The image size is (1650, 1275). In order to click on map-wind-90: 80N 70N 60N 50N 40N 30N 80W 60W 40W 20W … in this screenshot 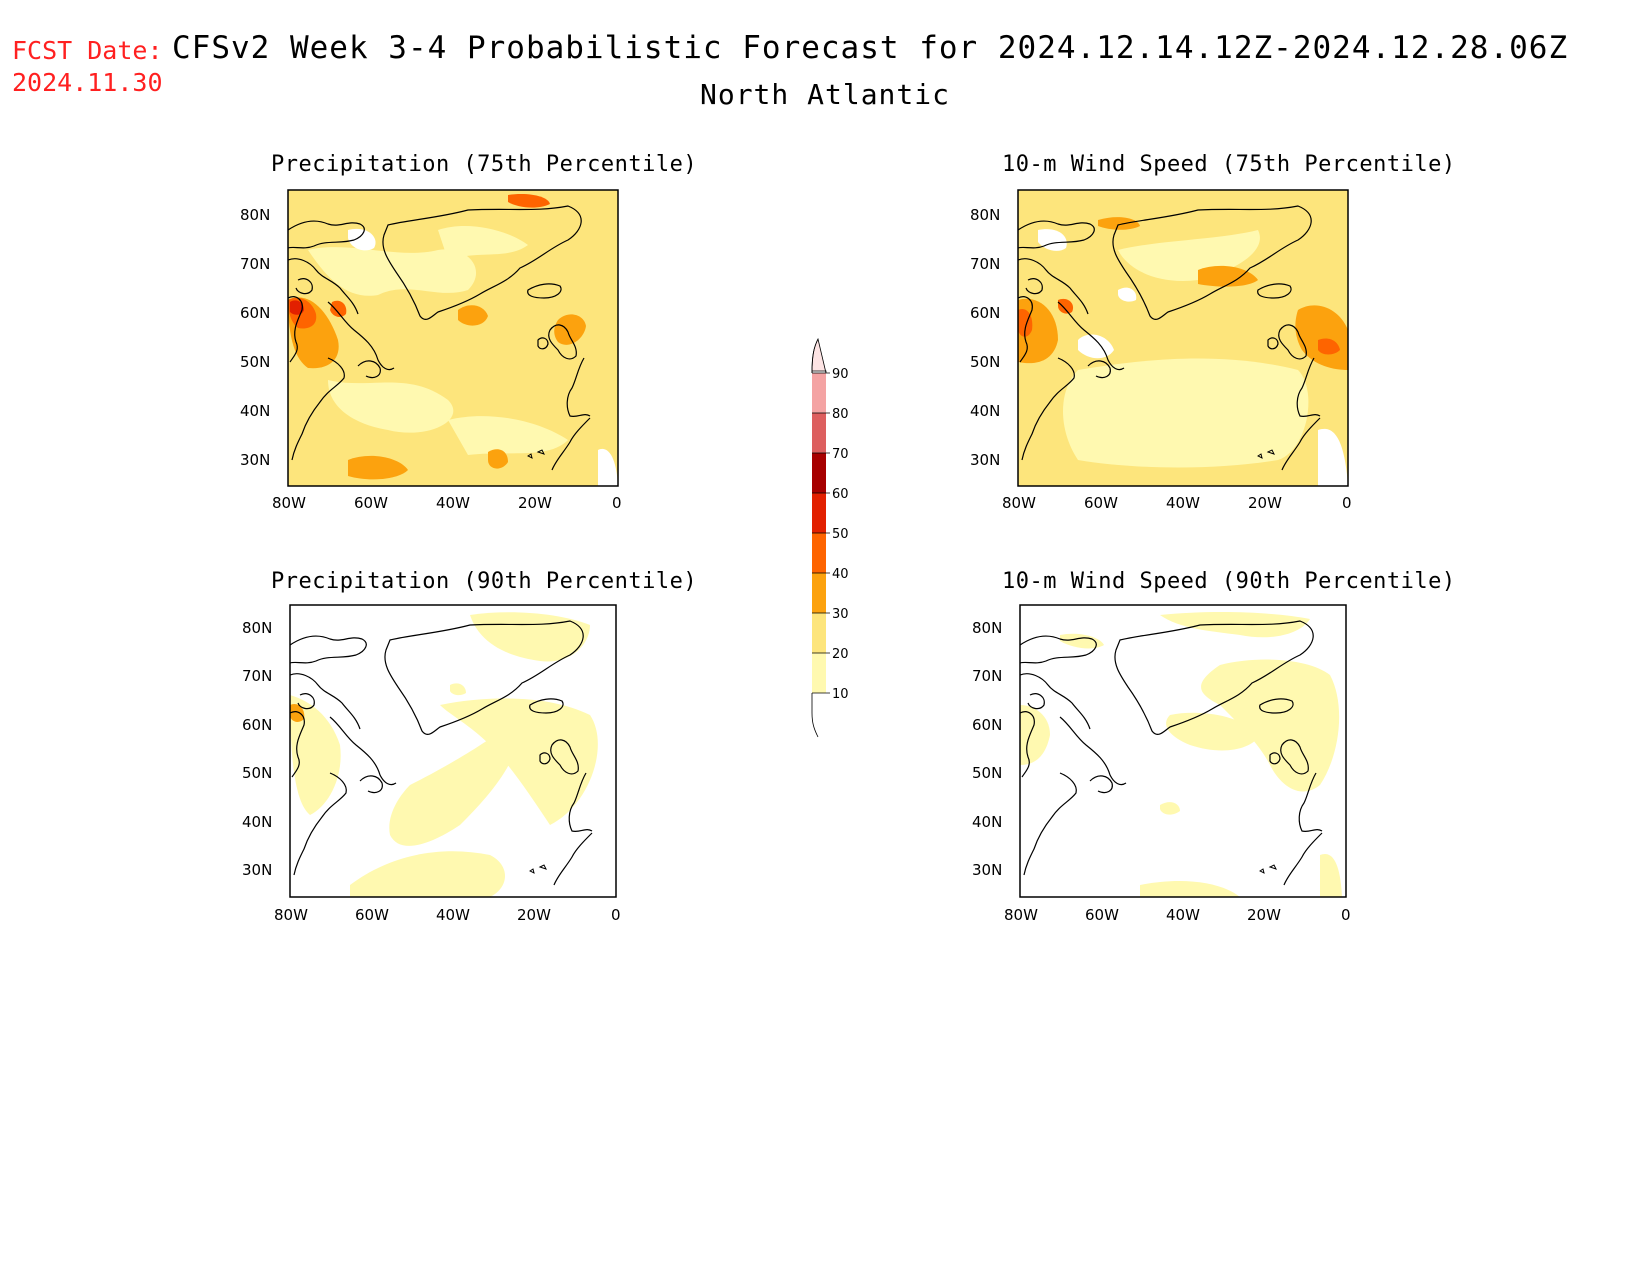, I will do `click(1161, 764)`.